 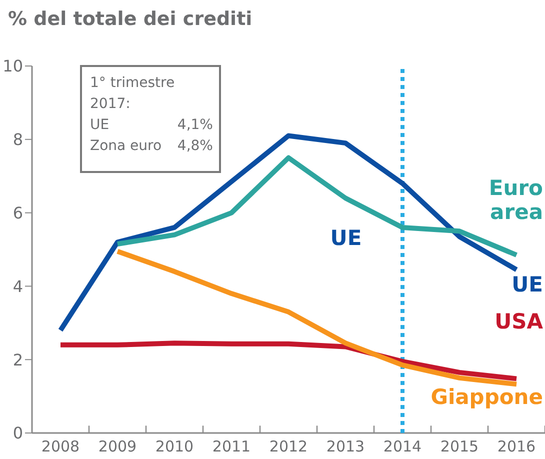 I want to click on annotation: UE, so click(x=346, y=238).